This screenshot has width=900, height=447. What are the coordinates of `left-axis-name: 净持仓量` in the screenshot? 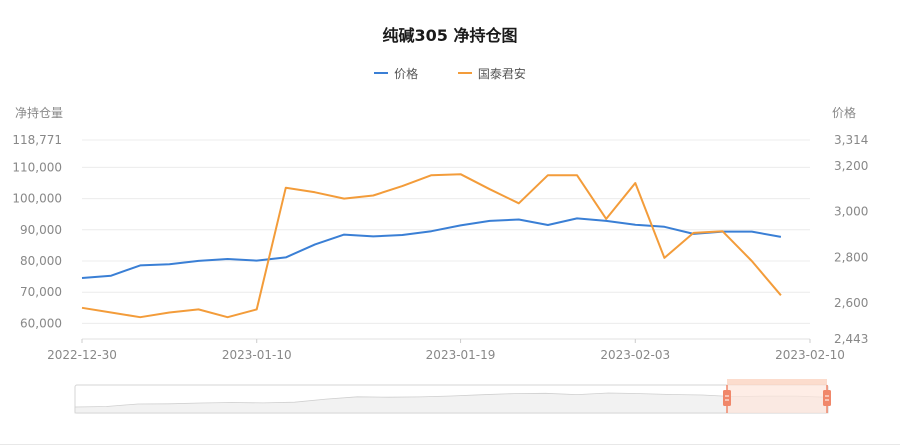 It's located at (39, 113).